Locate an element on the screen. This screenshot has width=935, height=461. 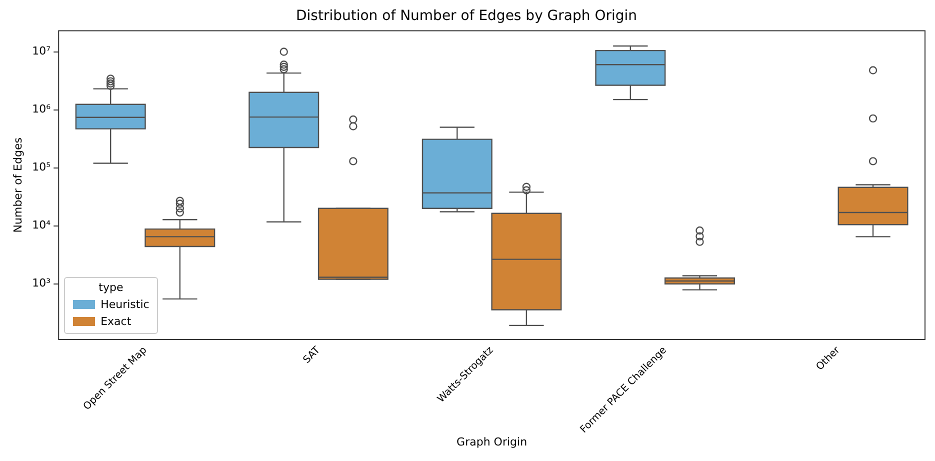
legend-label: Exact is located at coordinates (116, 322).